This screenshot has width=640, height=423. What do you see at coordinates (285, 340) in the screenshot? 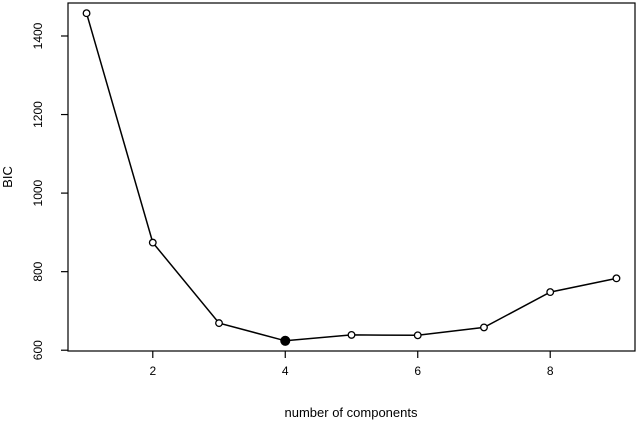
I see `selected-data-point` at bounding box center [285, 340].